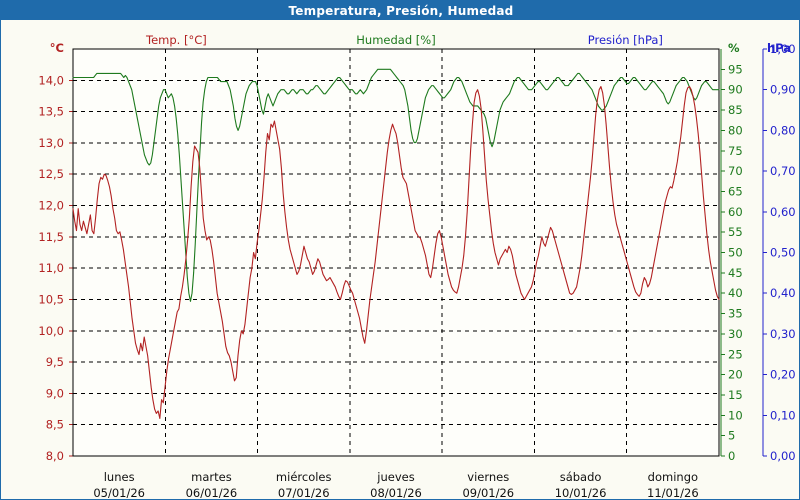  I want to click on axis-label-humidity: 80, so click(735, 130).